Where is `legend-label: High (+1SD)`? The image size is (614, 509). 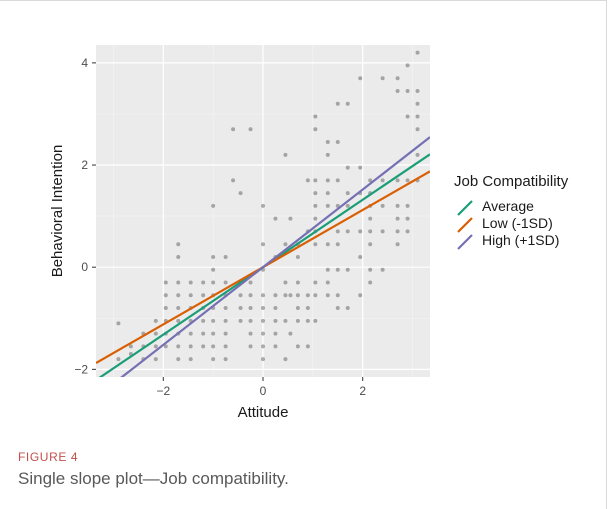 legend-label: High (+1SD) is located at coordinates (520, 240).